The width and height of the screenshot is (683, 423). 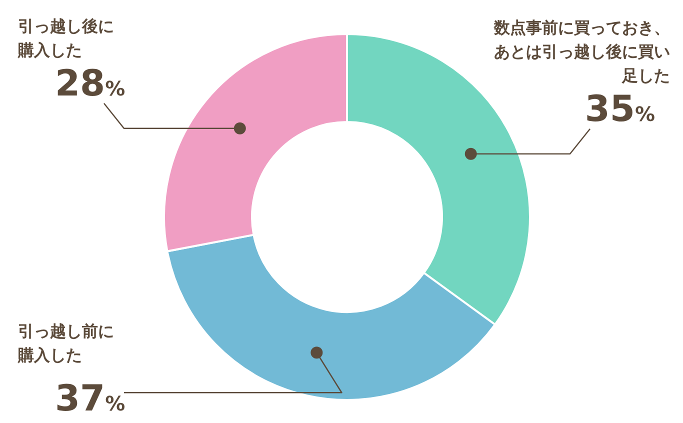 I want to click on slice-label: 数点事前に買っておき、あとは引っ越し後に買い足した, so click(x=581, y=51).